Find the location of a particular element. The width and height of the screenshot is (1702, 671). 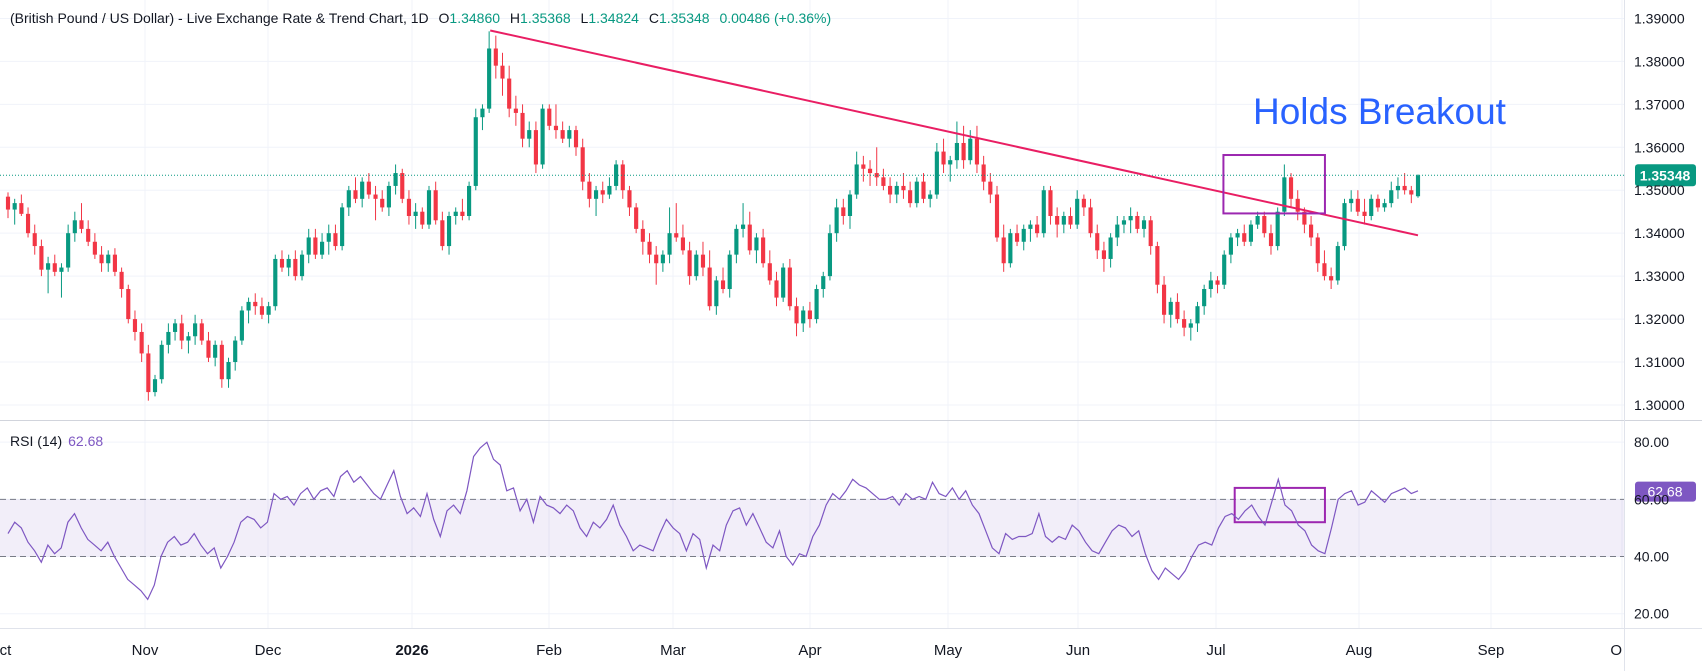

time-tick-label: Aug is located at coordinates (1359, 650).